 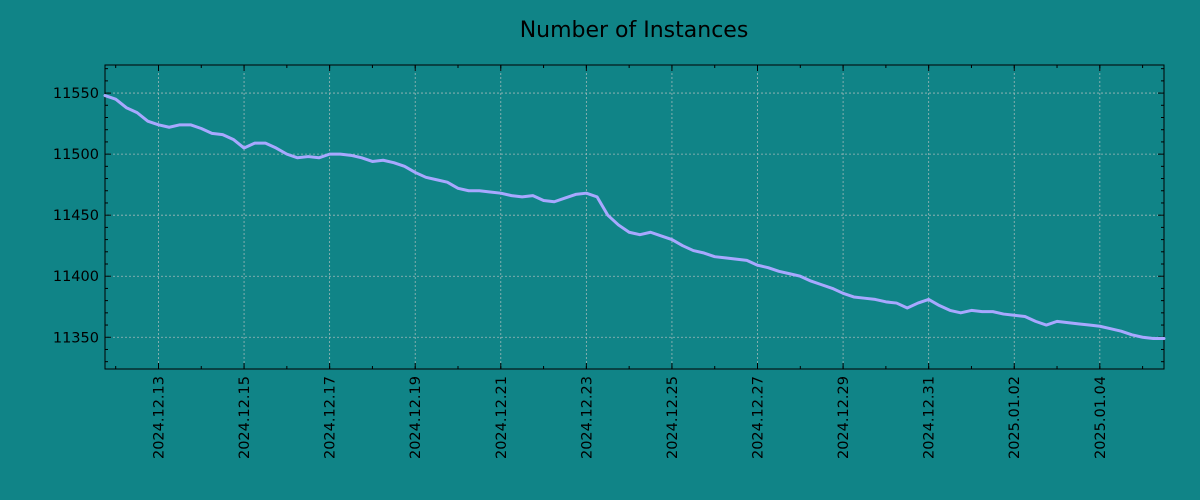 I want to click on y-tick-label: 11400, so click(x=76, y=277).